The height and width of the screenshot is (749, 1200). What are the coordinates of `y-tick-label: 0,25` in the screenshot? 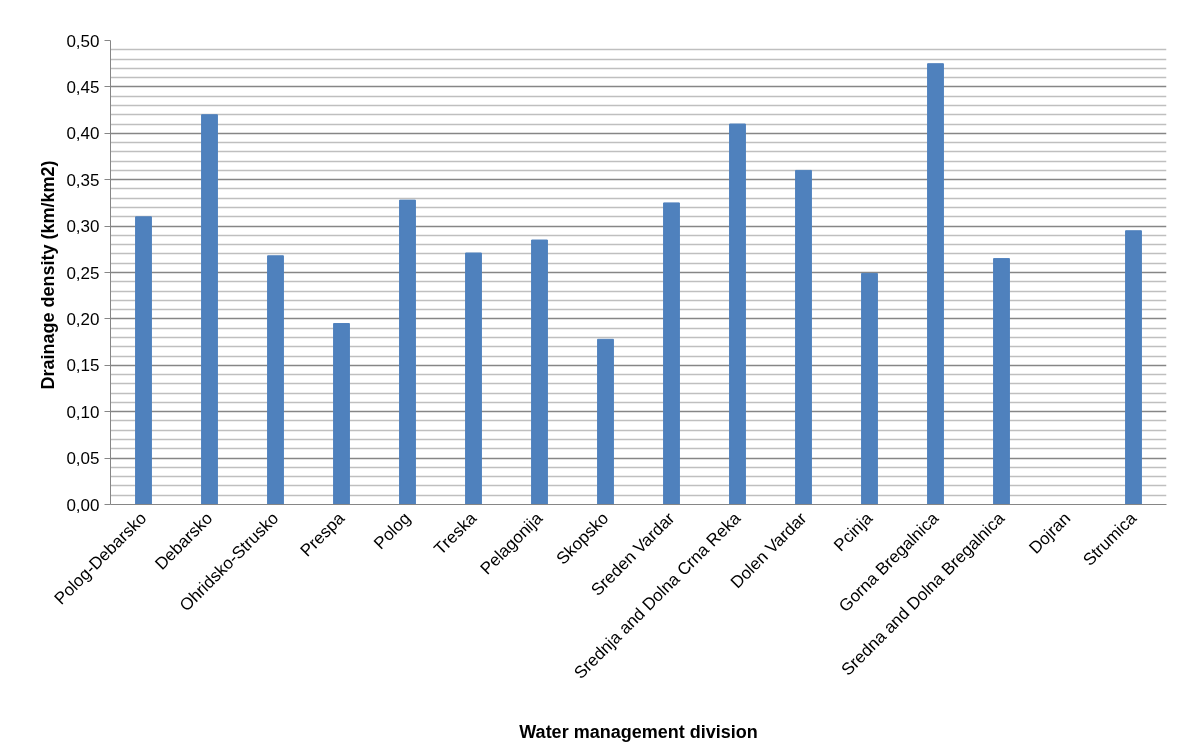 It's located at (83, 273).